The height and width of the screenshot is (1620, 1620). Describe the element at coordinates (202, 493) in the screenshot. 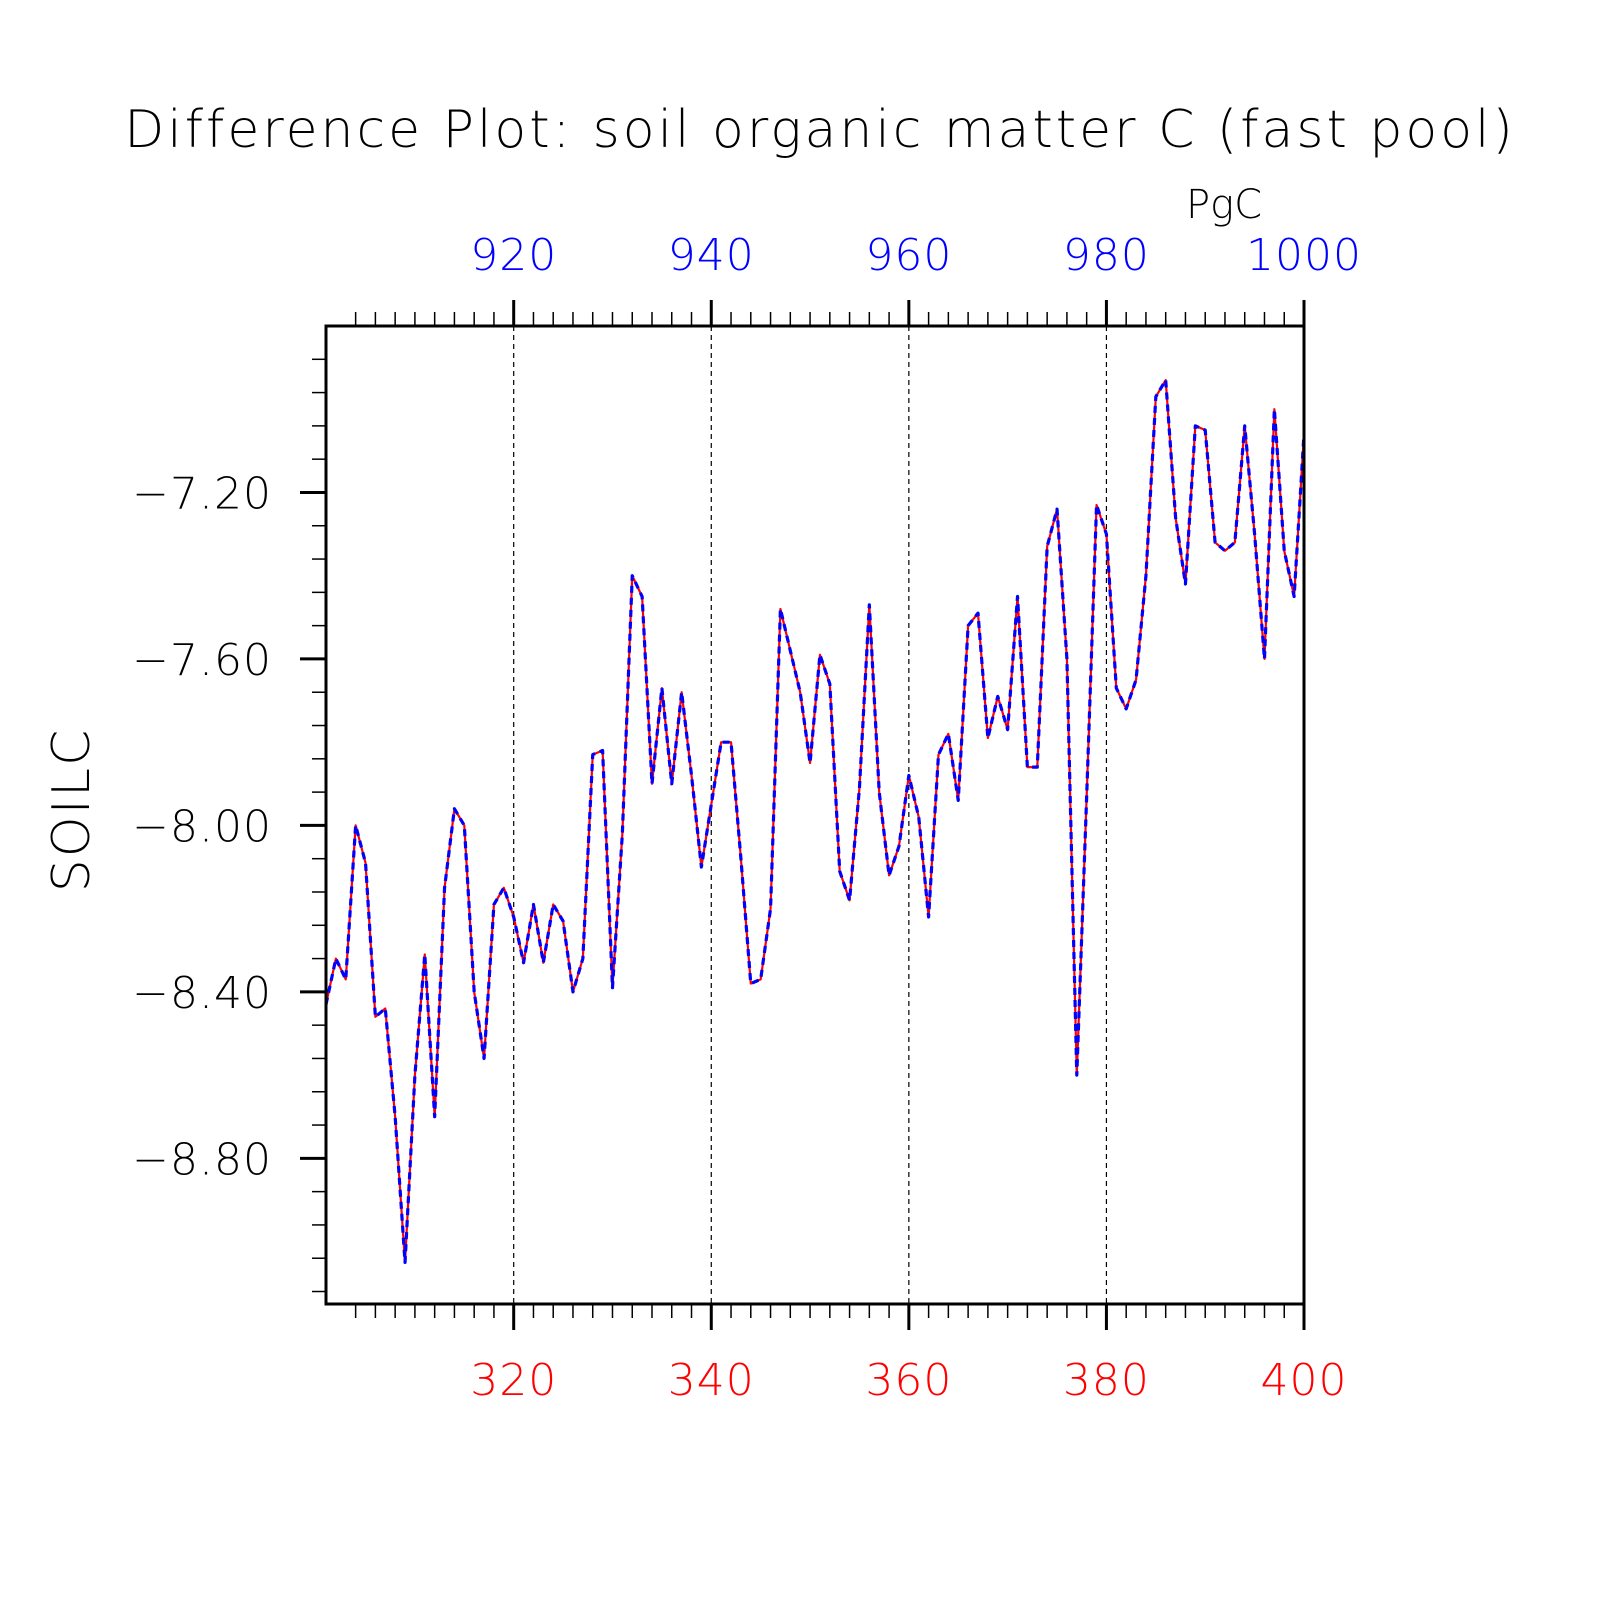

I see `y-tick-label-4: −7.20` at that location.